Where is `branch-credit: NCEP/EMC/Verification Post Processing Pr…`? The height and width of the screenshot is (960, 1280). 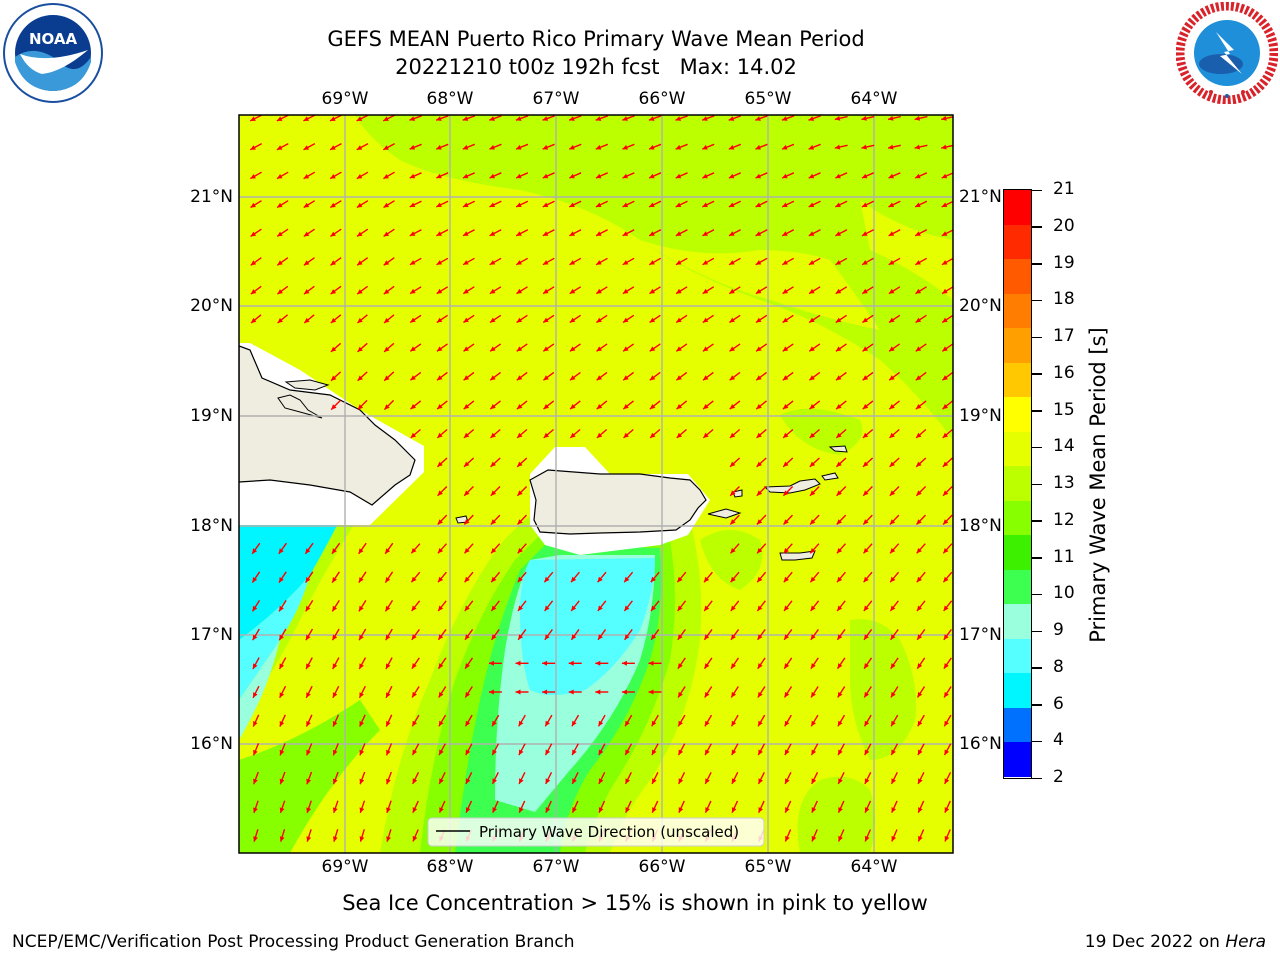 branch-credit: NCEP/EMC/Verification Post Processing Pr… is located at coordinates (293, 942).